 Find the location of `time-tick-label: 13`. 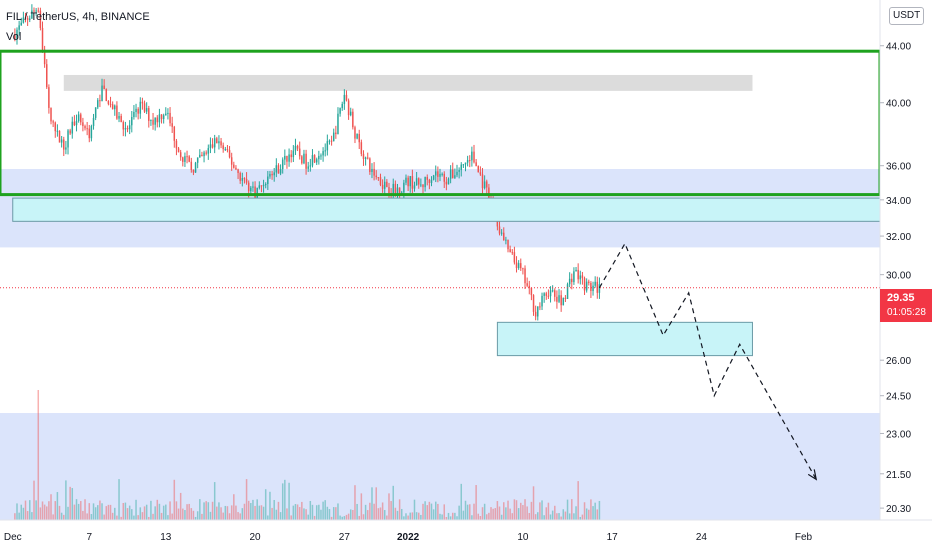

time-tick-label: 13 is located at coordinates (166, 537).